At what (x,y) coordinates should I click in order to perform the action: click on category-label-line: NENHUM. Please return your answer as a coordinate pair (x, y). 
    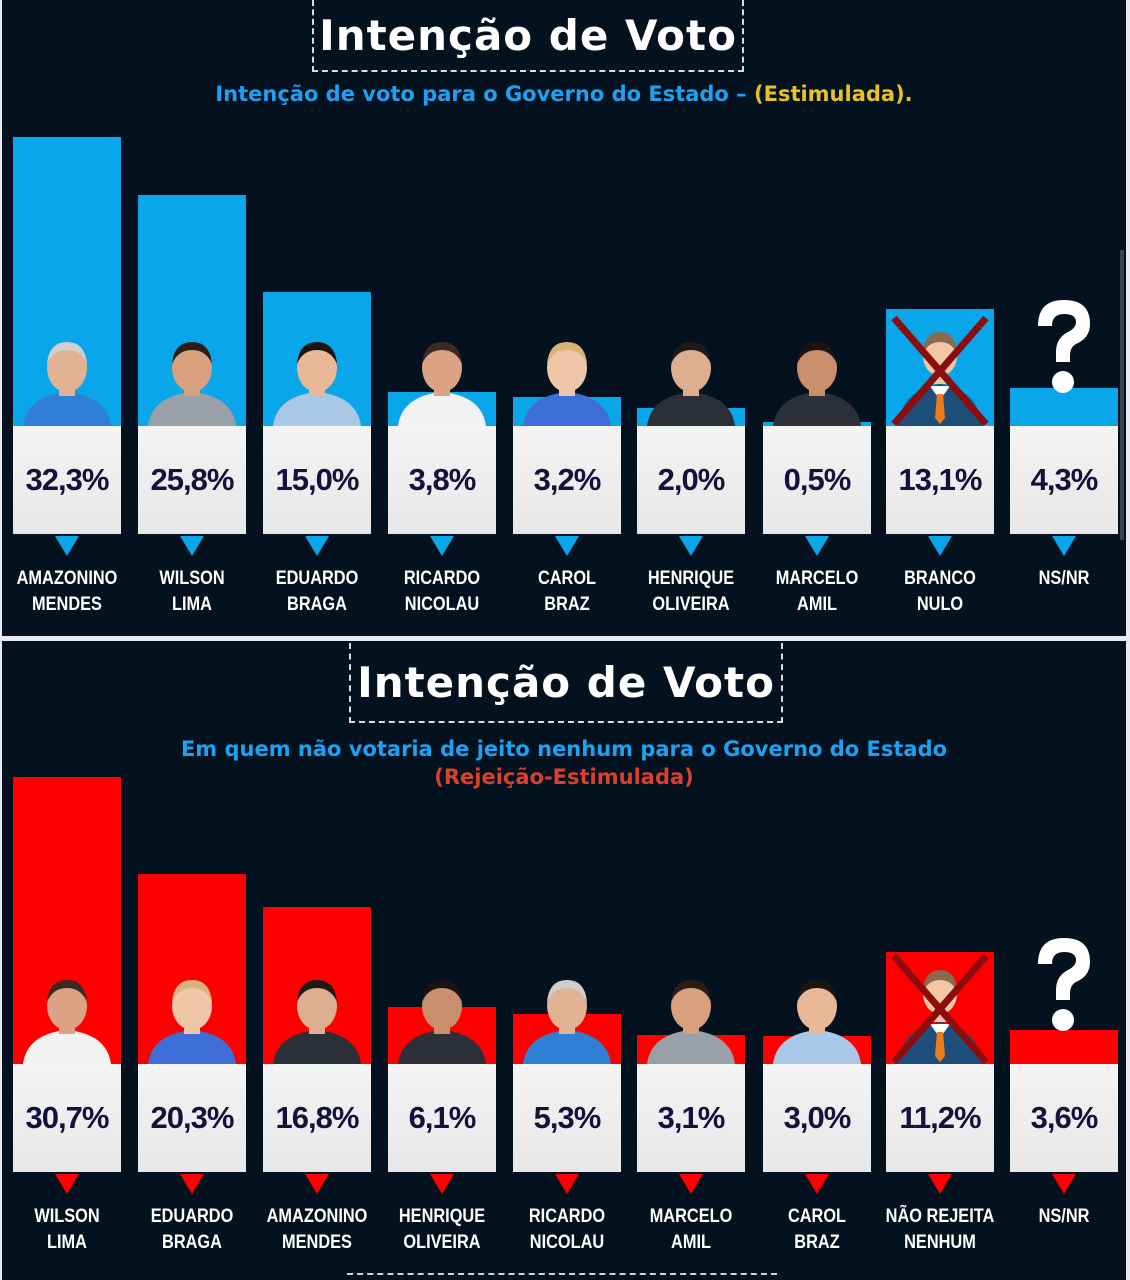
    Looking at the image, I should click on (940, 1242).